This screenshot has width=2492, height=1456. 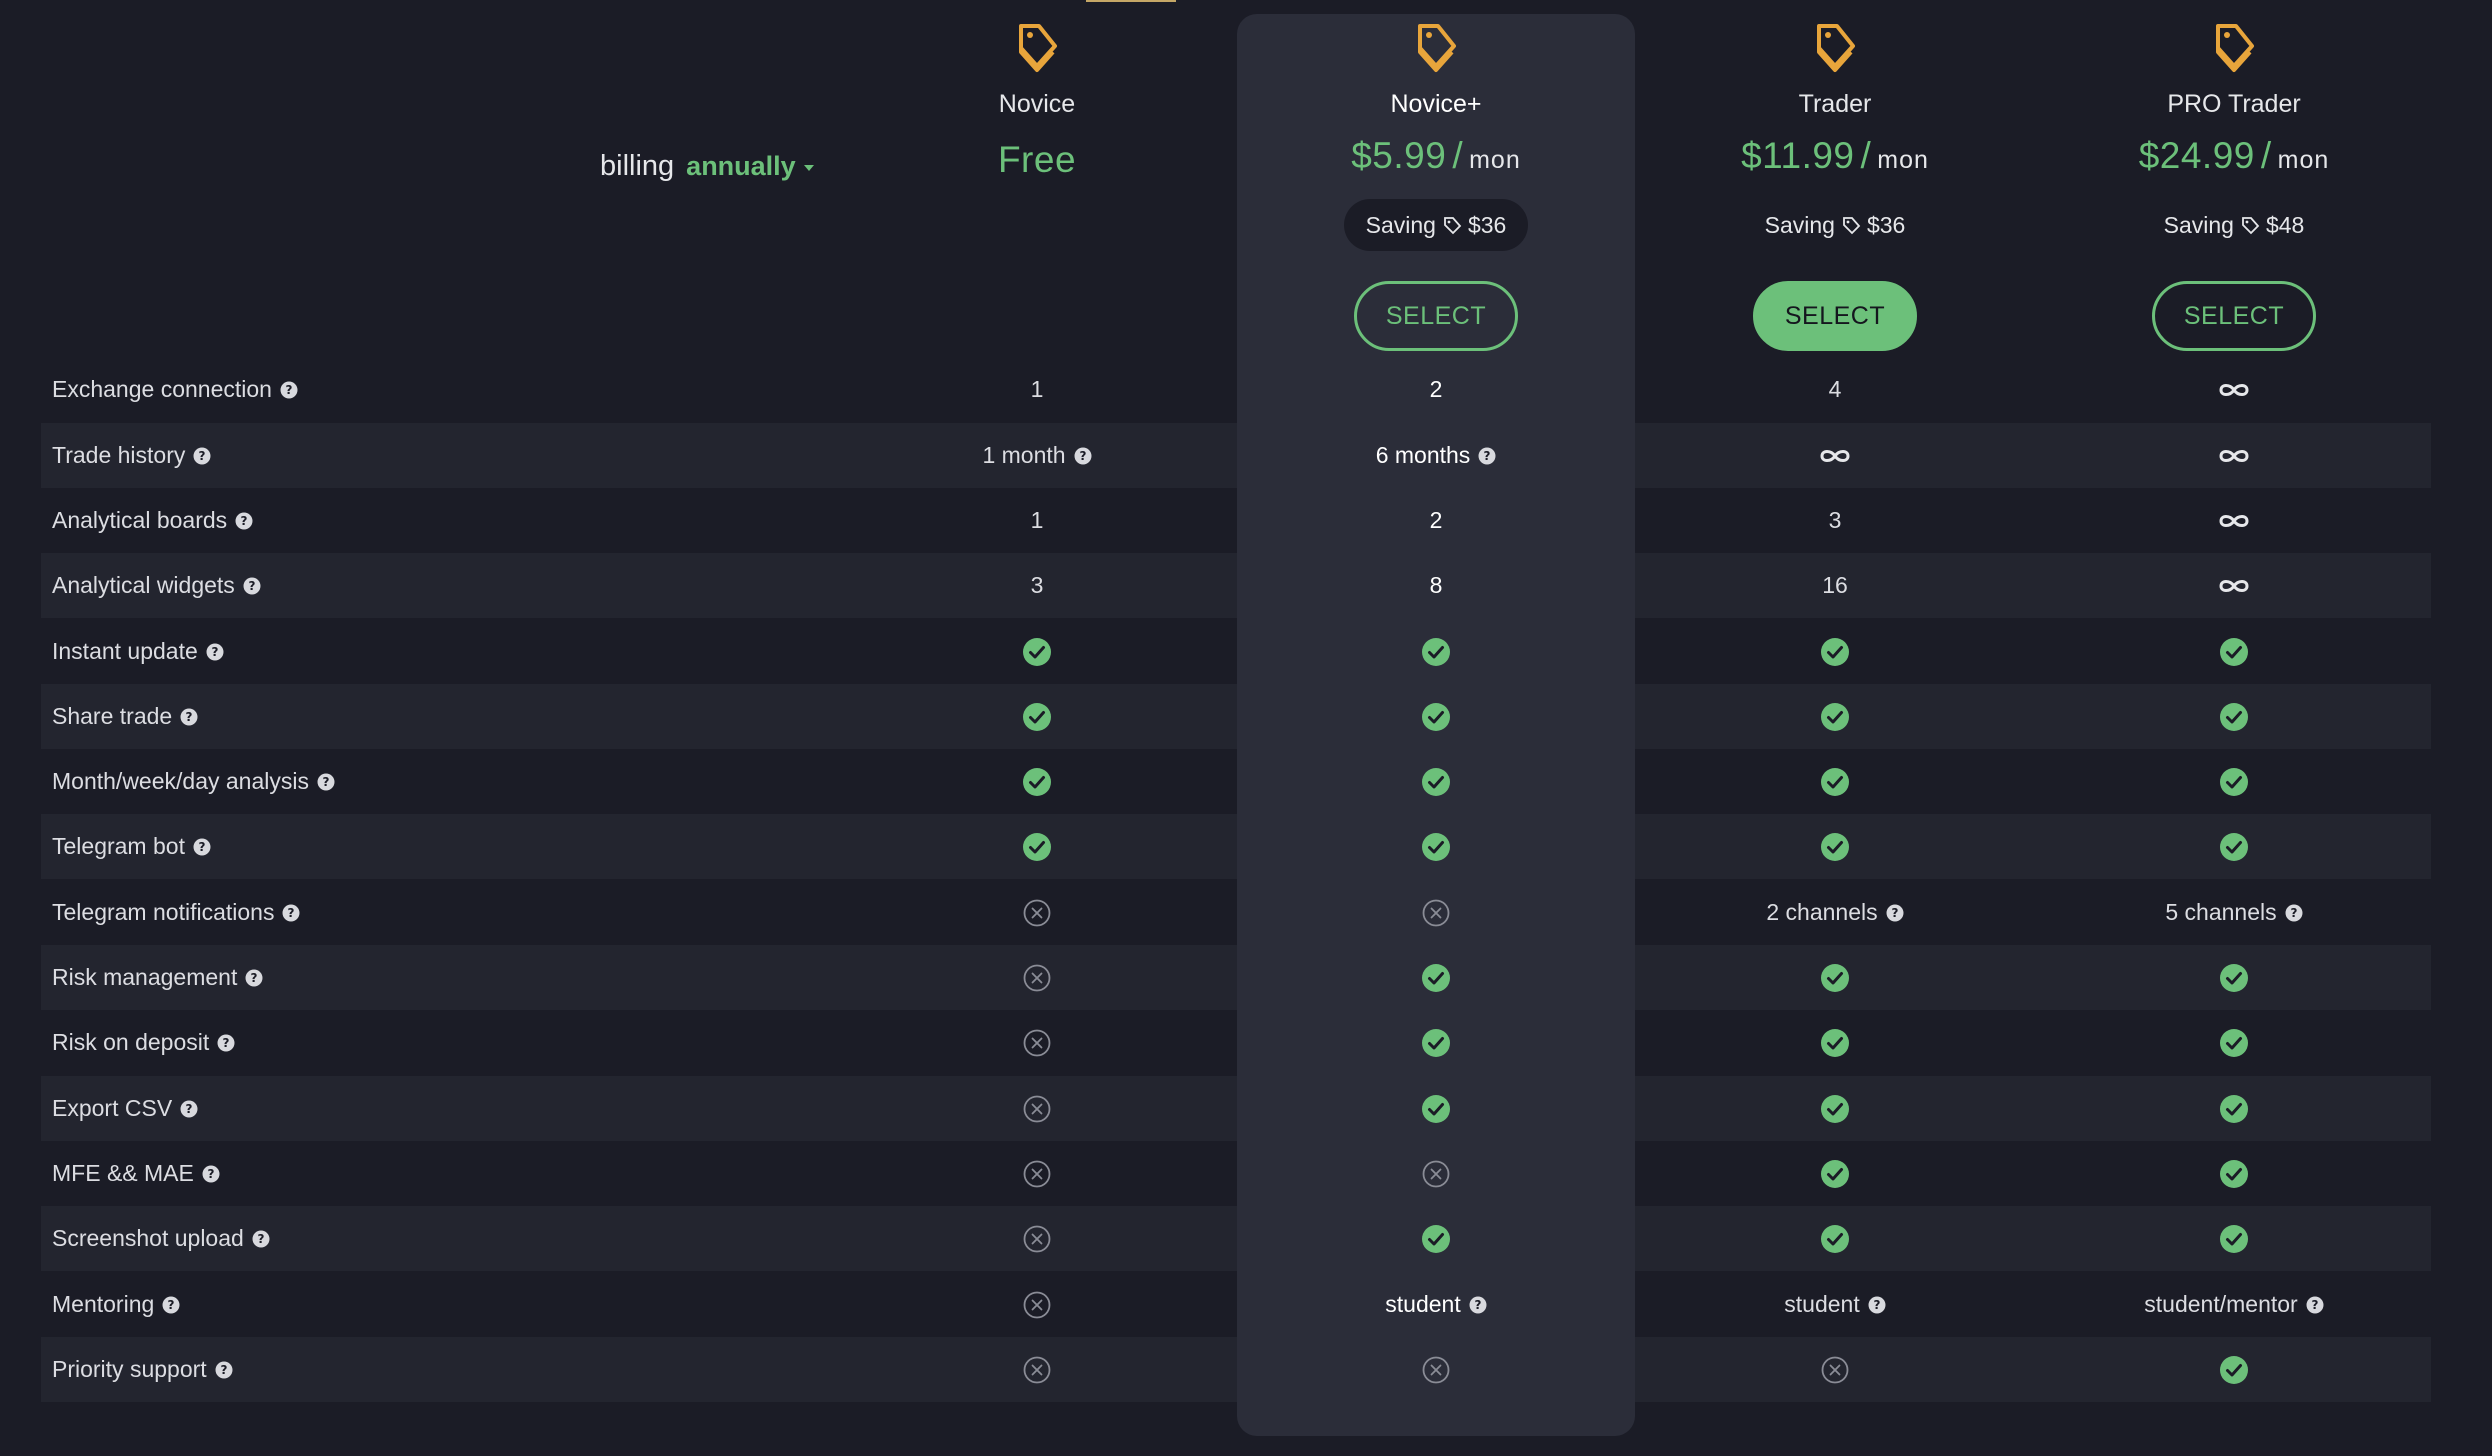 What do you see at coordinates (637, 166) in the screenshot?
I see `billing-label: billing` at bounding box center [637, 166].